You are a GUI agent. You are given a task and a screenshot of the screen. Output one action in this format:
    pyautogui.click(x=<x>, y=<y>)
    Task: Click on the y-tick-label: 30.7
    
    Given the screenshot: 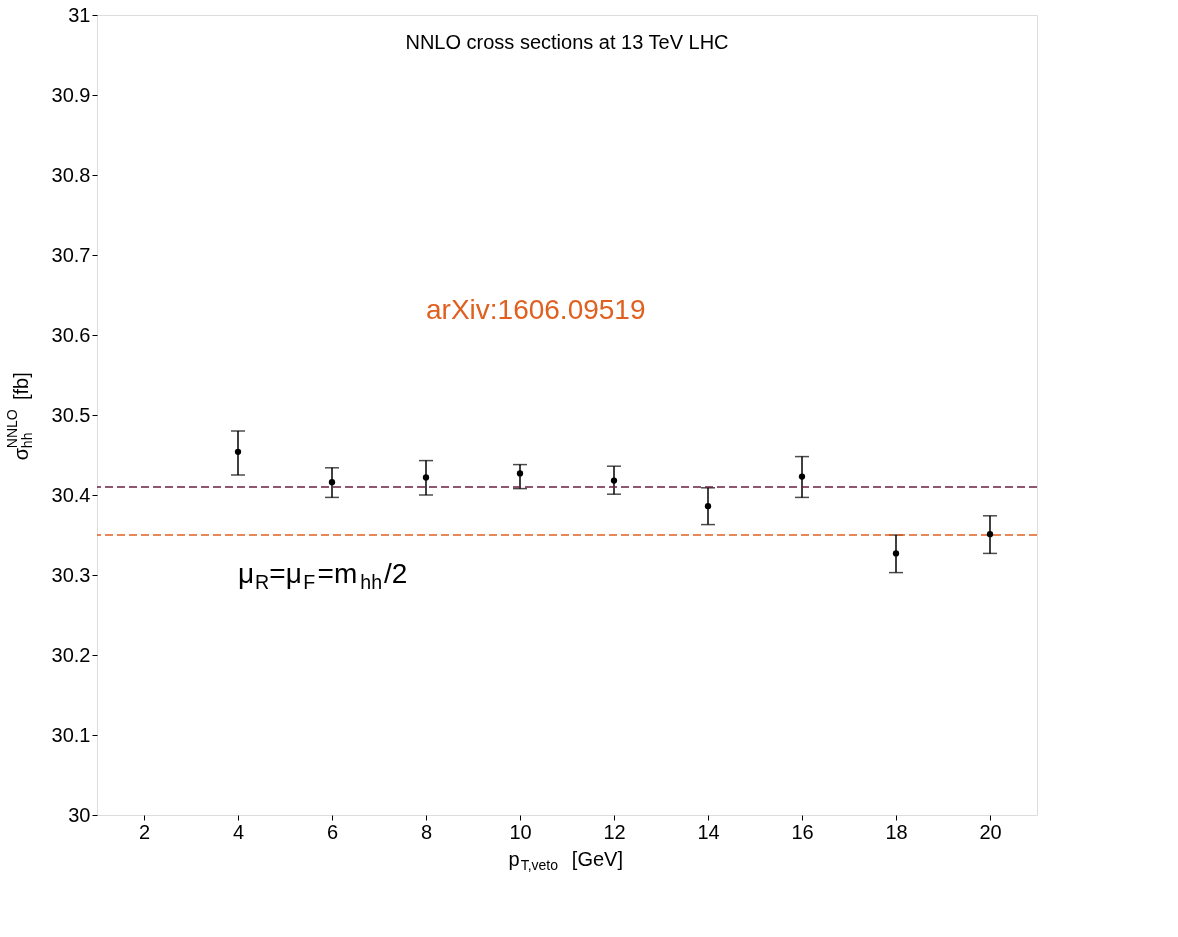 What is the action you would take?
    pyautogui.click(x=71, y=254)
    